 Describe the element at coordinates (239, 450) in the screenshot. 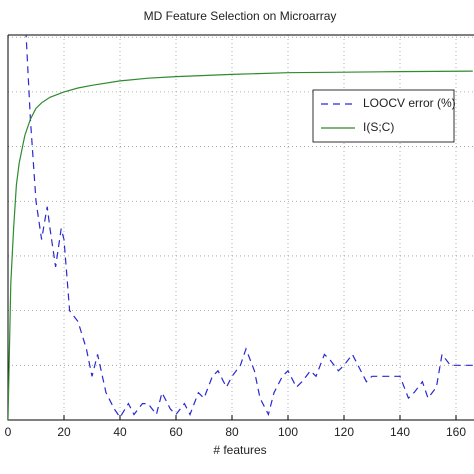

I see `x-axis-label: # features` at that location.